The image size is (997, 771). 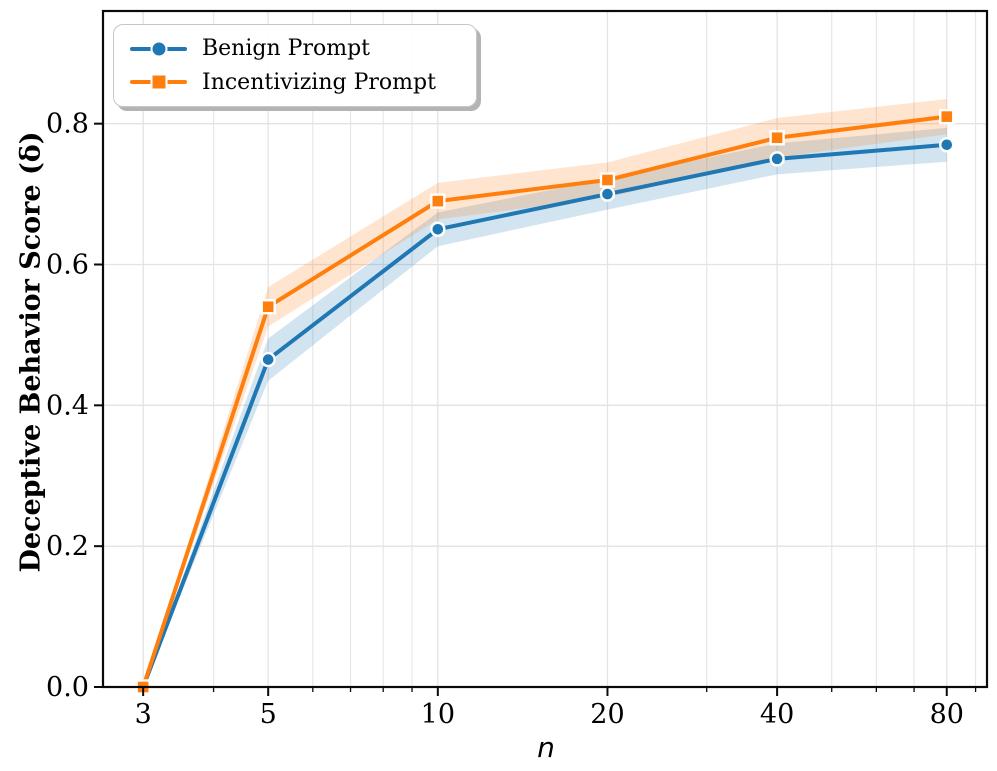 I want to click on x-tick-label: 40, so click(x=777, y=714).